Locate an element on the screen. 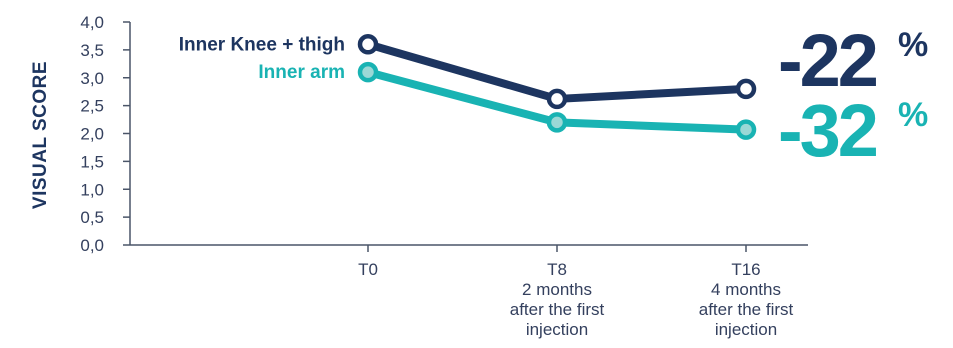 This screenshot has width=953, height=348. series-labels: Inner Knee + thigh Inner arm is located at coordinates (262, 58).